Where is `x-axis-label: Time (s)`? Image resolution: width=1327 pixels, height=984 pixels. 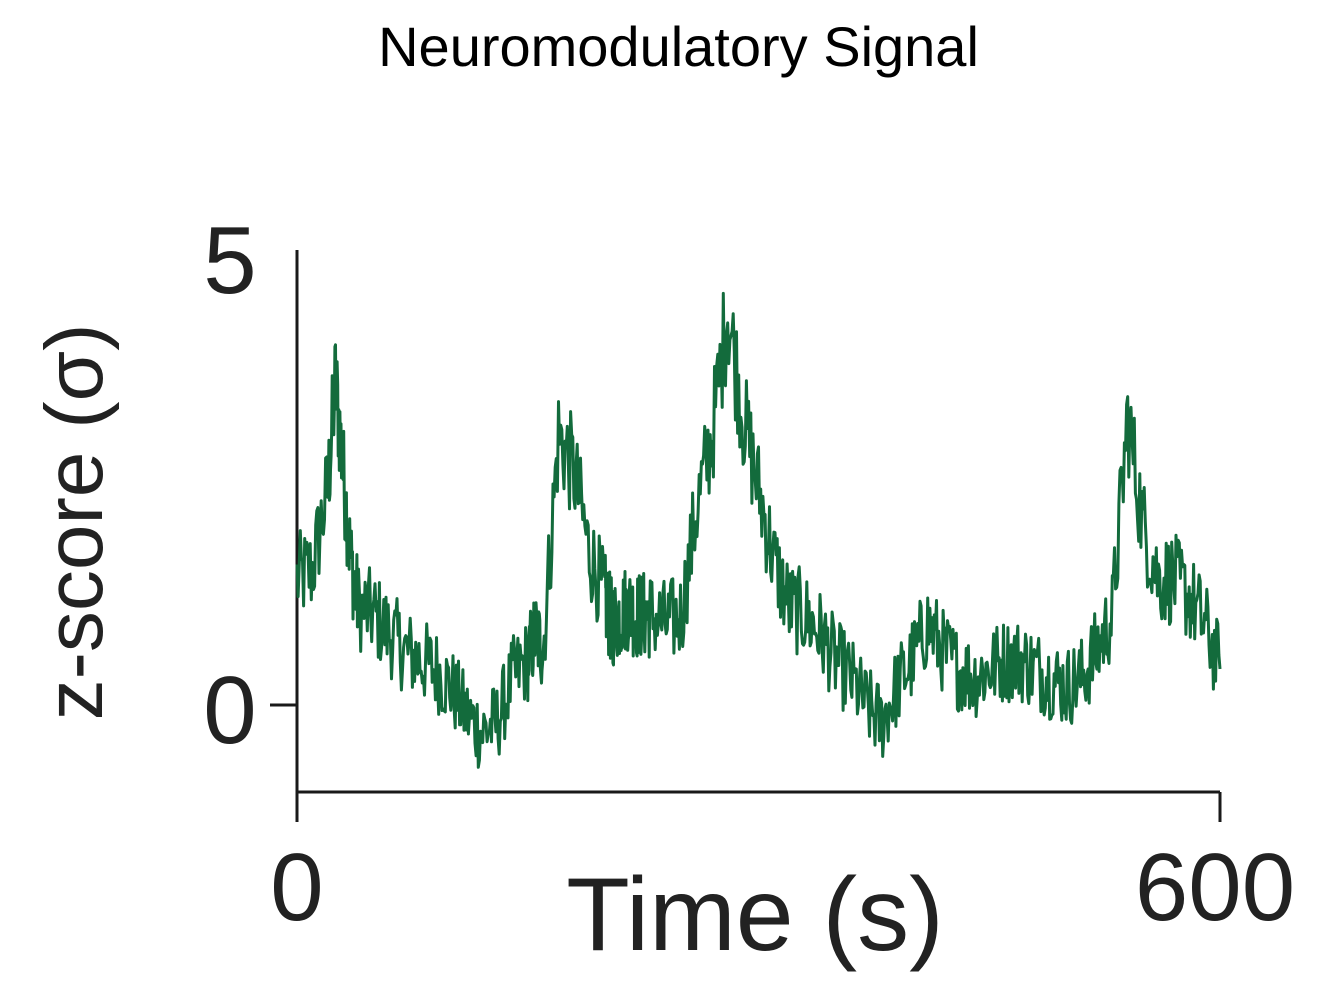 x-axis-label: Time (s) is located at coordinates (754, 915).